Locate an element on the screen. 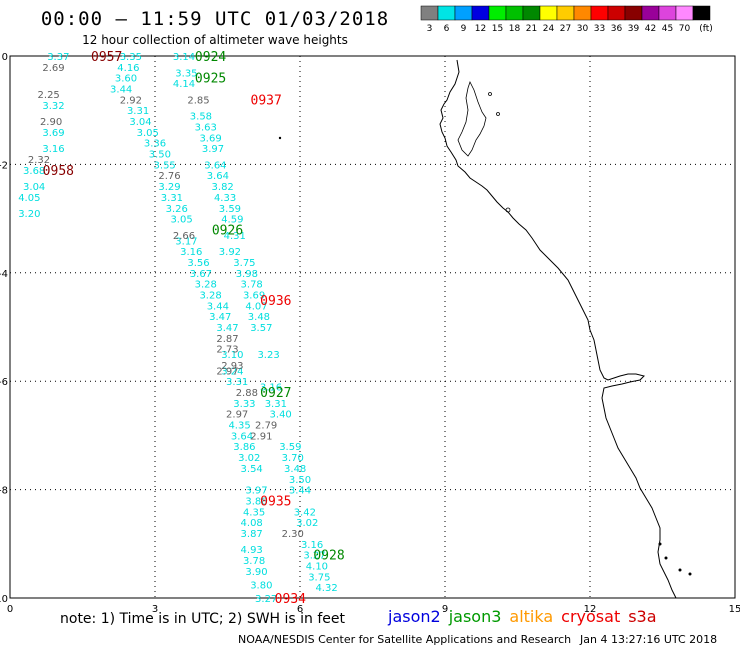  swh-color-legend: 3 6 9 12 15 18 21 24 27 30 33 36 39 42 45 70 (ft) is located at coordinates (566, 19).